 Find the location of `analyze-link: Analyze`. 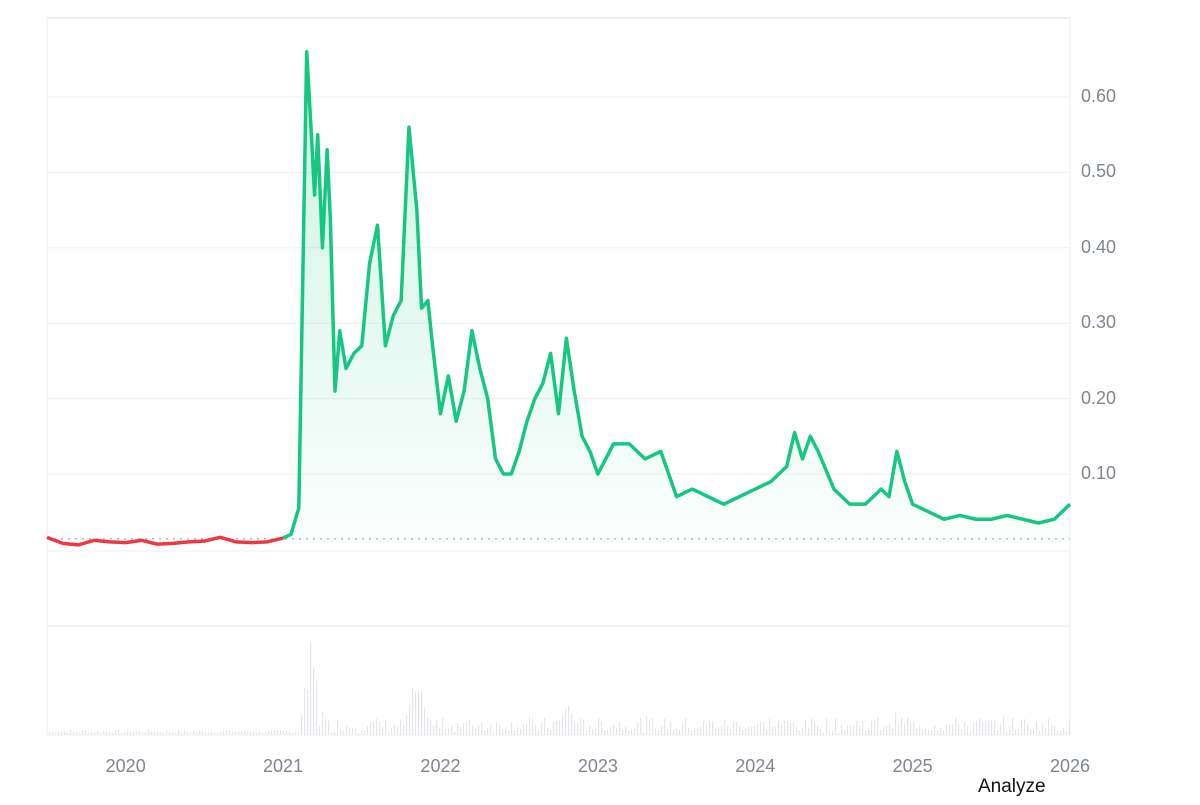

analyze-link: Analyze is located at coordinates (1012, 786).